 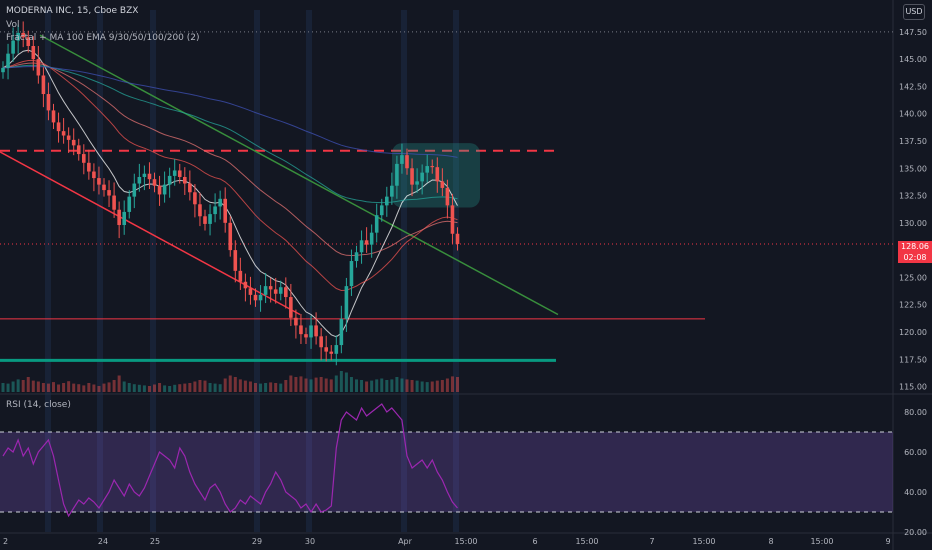 I want to click on price-tick-label-12: 117.50, so click(x=913, y=359).